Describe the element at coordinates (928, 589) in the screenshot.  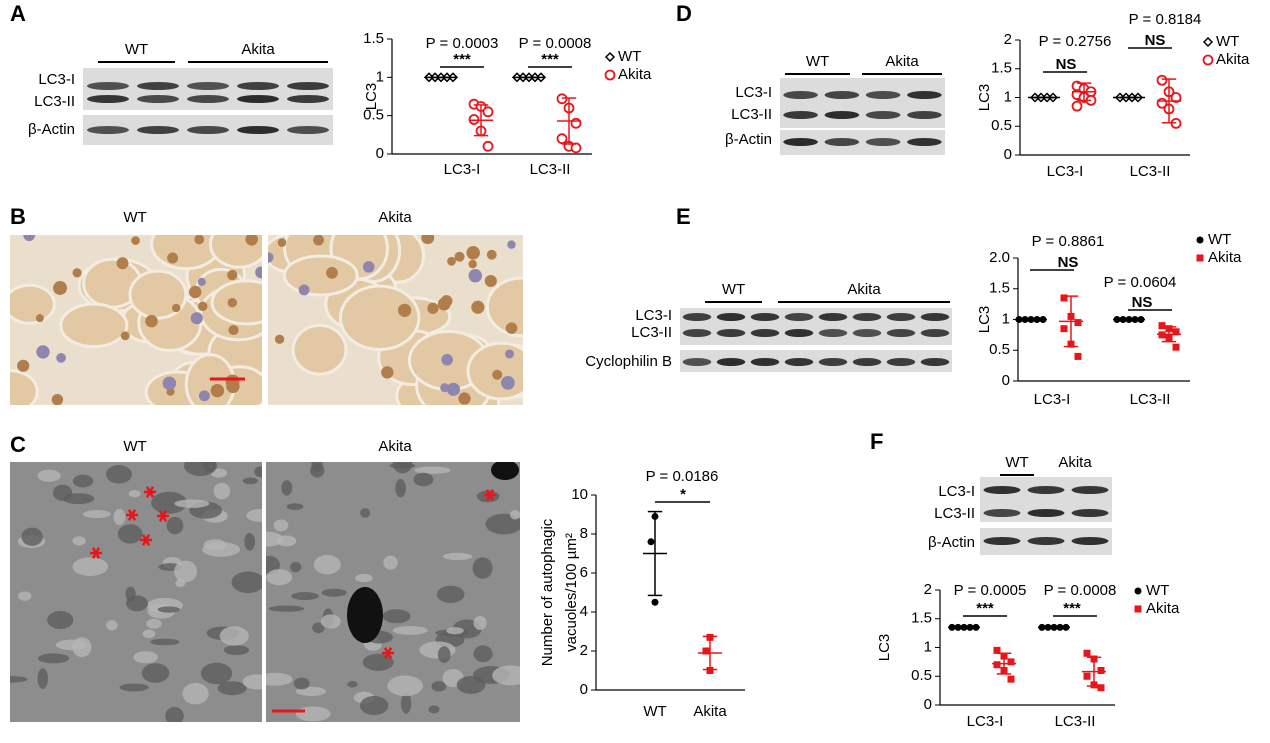
I see `y-tick-label: 2` at that location.